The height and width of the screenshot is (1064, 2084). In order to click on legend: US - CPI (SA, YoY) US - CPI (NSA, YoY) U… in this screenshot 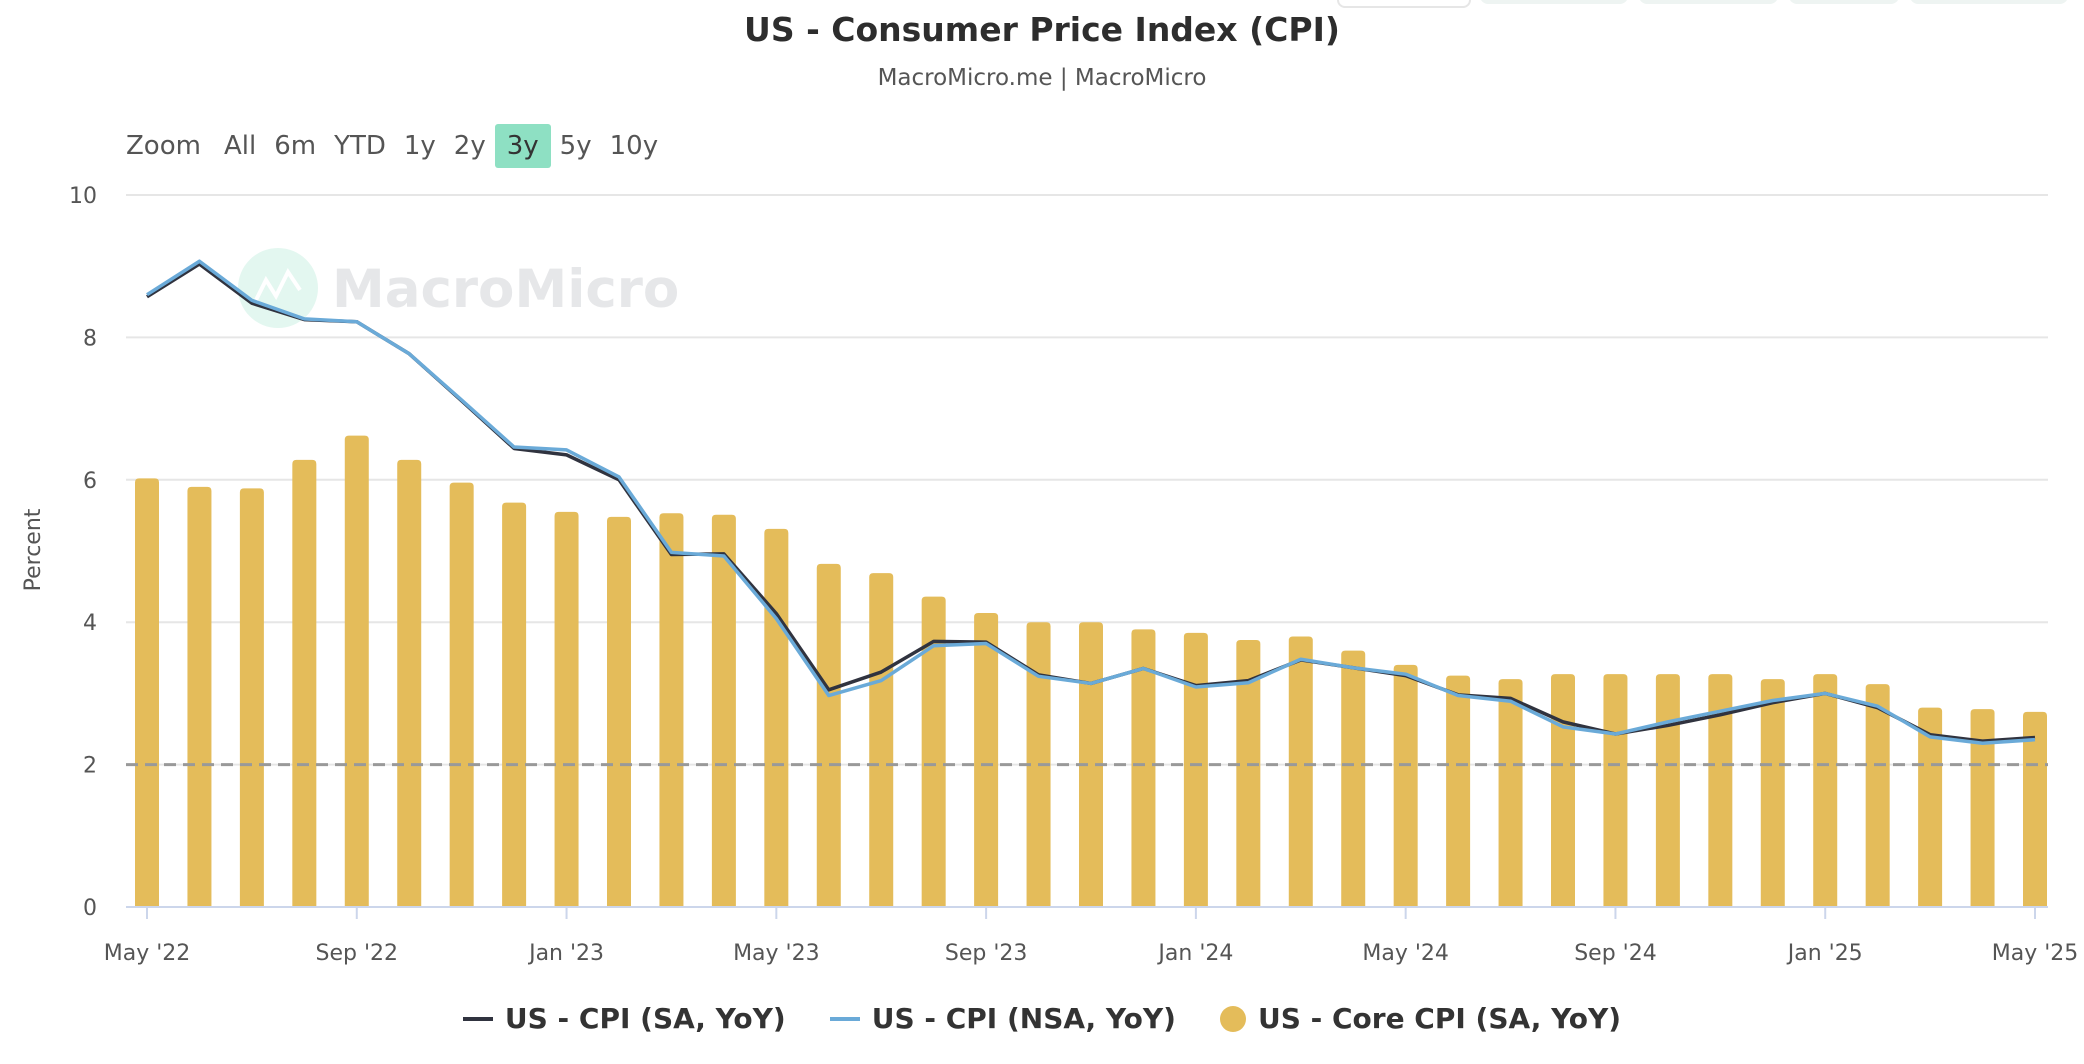, I will do `click(1042, 1018)`.